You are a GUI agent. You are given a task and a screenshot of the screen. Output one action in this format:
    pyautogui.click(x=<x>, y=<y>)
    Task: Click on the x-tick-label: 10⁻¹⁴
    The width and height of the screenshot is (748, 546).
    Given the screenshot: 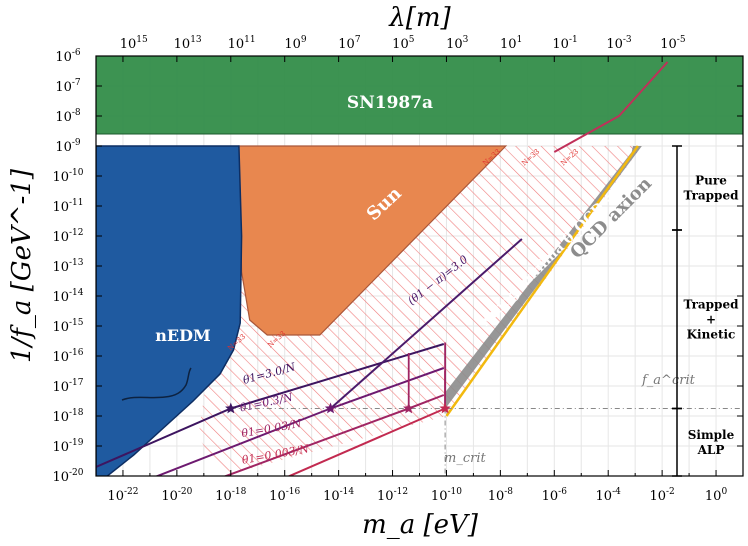 What is the action you would take?
    pyautogui.click(x=338, y=495)
    